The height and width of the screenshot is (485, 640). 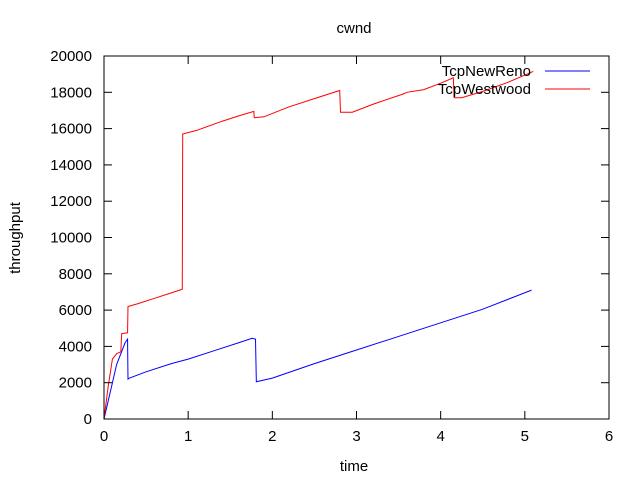 I want to click on y-tick-label: 18000, so click(x=71, y=92).